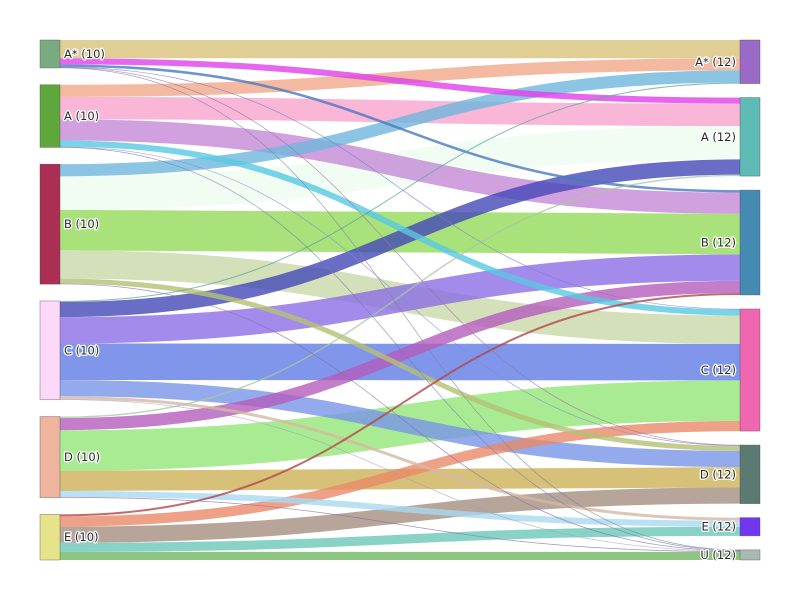  Describe the element at coordinates (400, 509) in the screenshot. I see `link-d-to-e` at that location.